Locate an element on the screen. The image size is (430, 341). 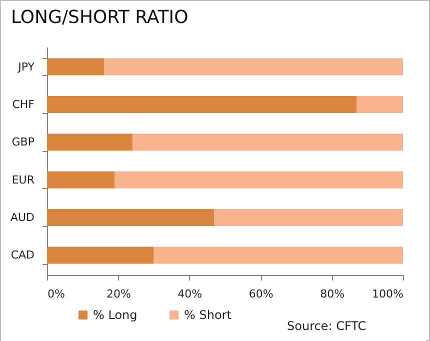
x-tick-label: 40% is located at coordinates (190, 294).